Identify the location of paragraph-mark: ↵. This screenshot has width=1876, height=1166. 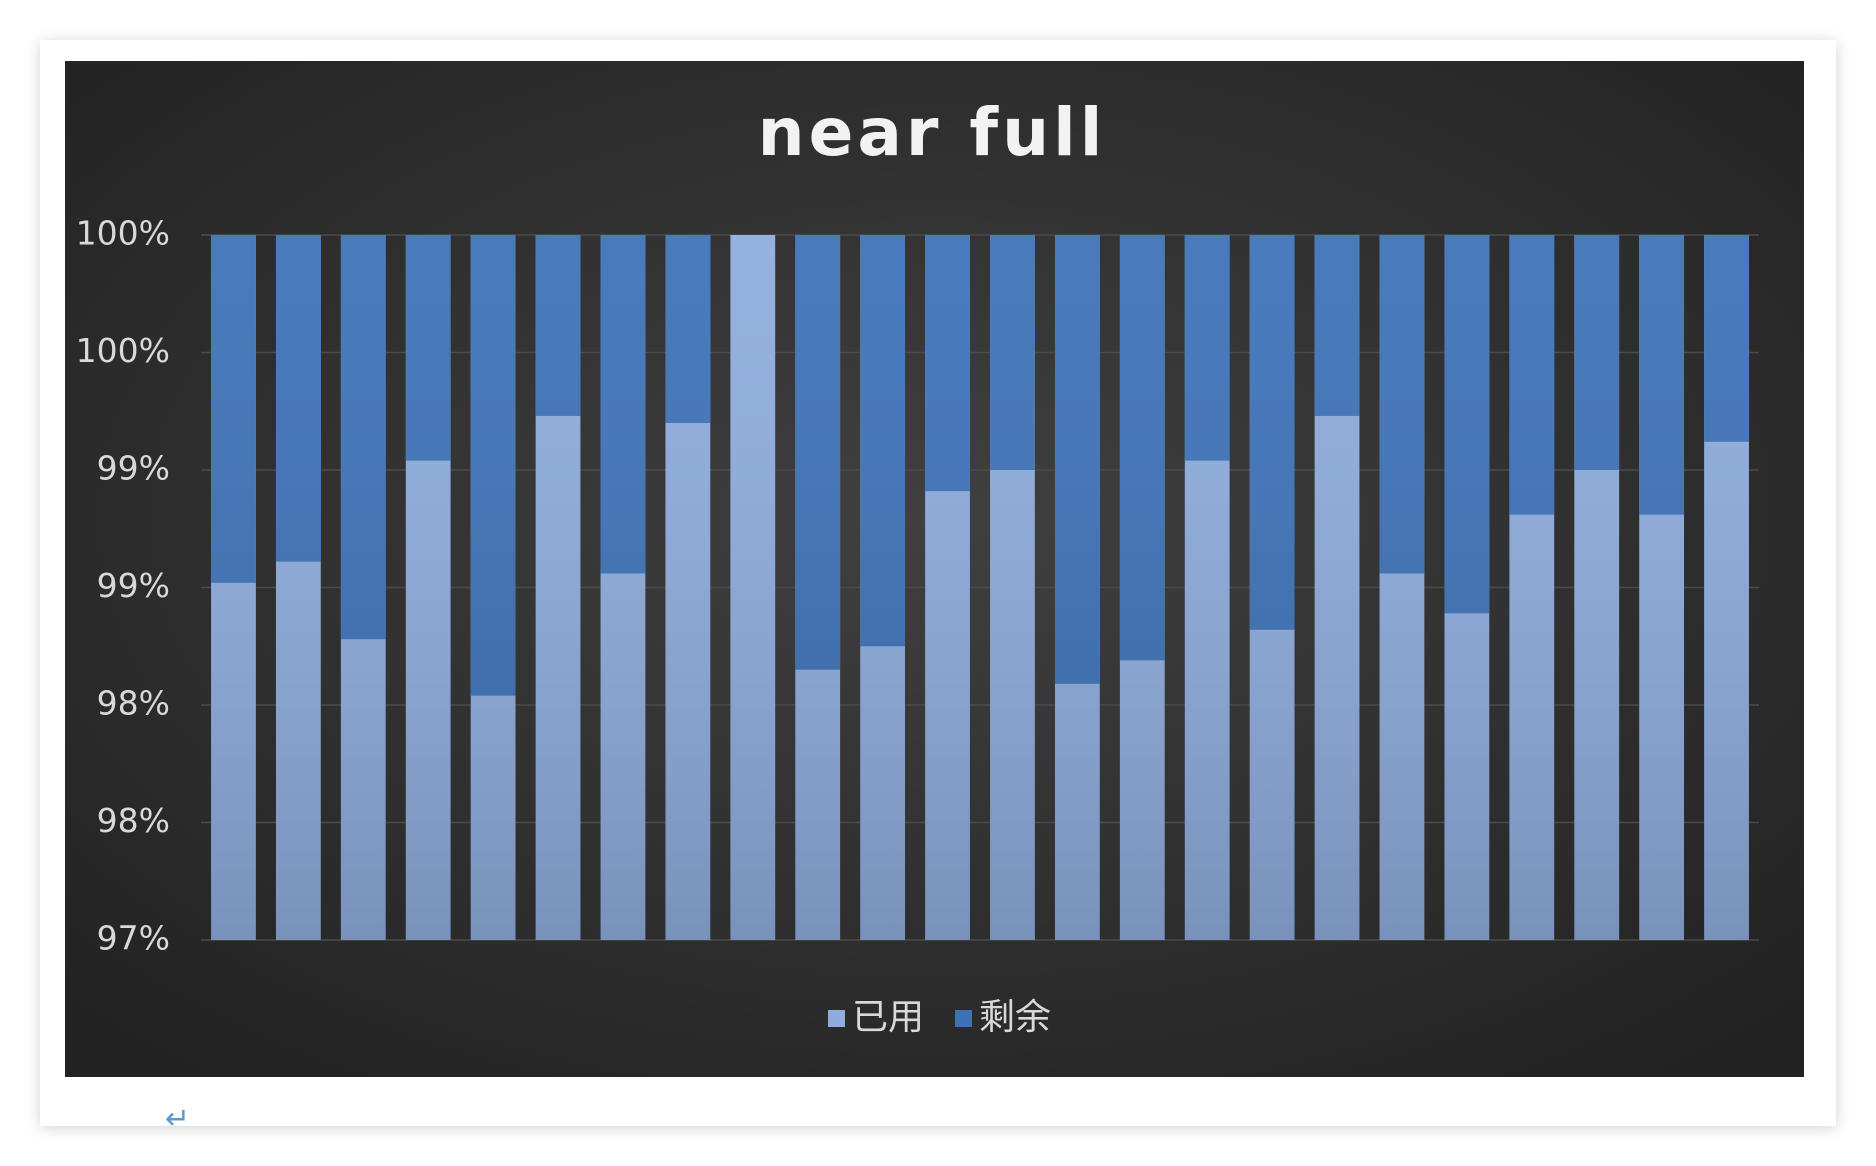
(177, 1119).